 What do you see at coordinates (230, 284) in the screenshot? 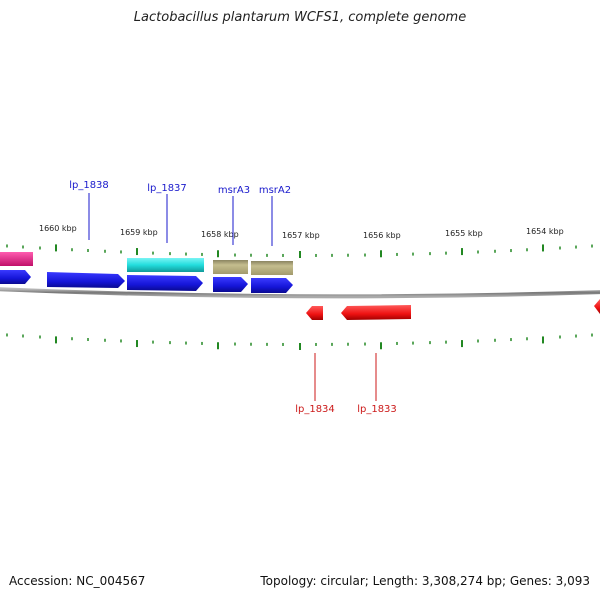
I see `gene-blue-msrA3` at bounding box center [230, 284].